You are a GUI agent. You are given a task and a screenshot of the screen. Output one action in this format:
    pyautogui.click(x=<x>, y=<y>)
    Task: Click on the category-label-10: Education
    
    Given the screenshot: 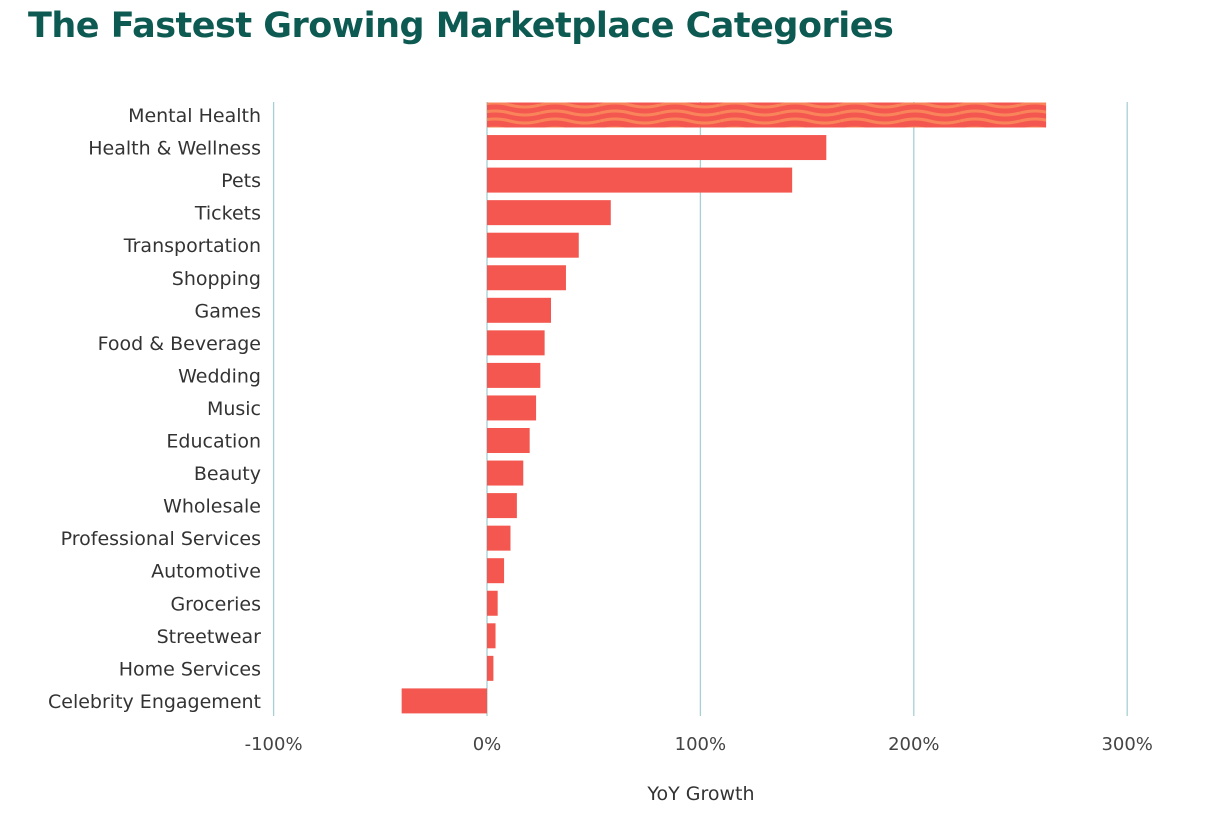 What is the action you would take?
    pyautogui.click(x=213, y=442)
    